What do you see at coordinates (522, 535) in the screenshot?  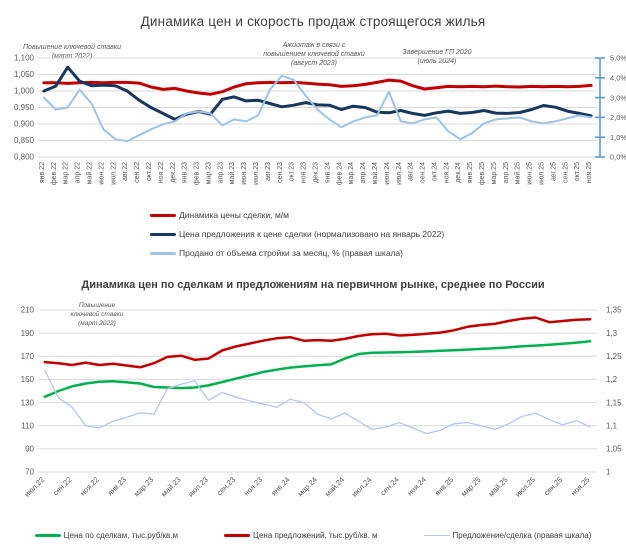 I see `legend-label: Предложение/сделка (правая шкала)` at bounding box center [522, 535].